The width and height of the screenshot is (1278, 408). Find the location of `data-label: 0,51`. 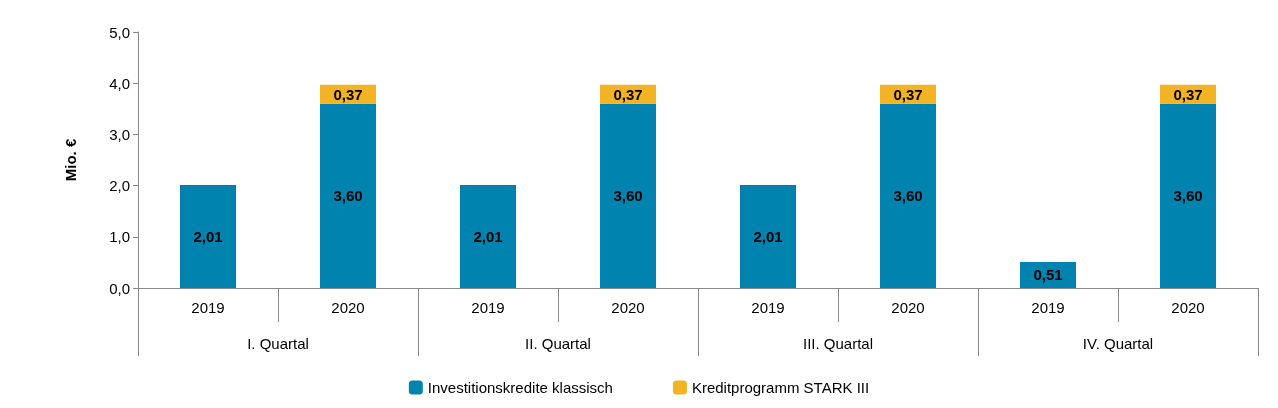

data-label: 0,51 is located at coordinates (1048, 275).